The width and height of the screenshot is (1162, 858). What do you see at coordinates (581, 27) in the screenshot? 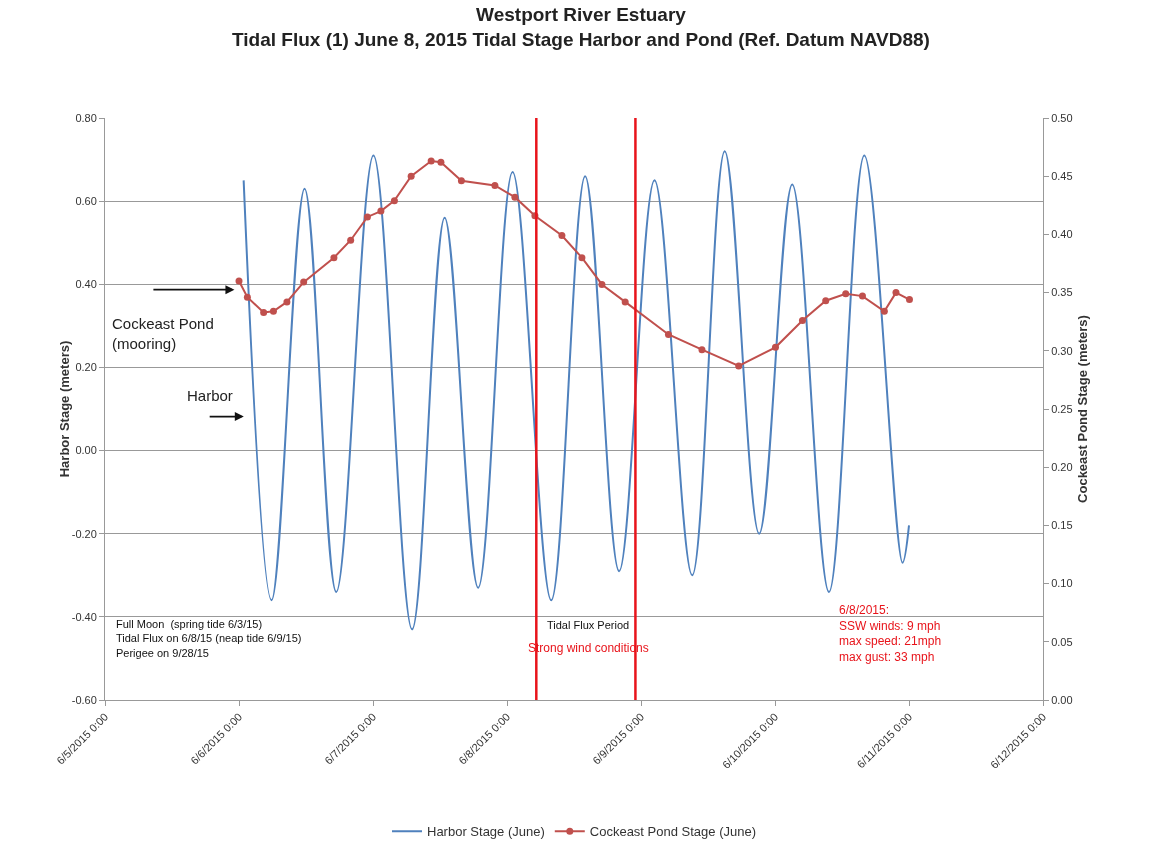
I see `chart-title: Westport River Estuary Tidal Flux (1) June 8, 2015 Tidal Stage Harbor and Pond (Ref. Datum NAVD88)` at bounding box center [581, 27].